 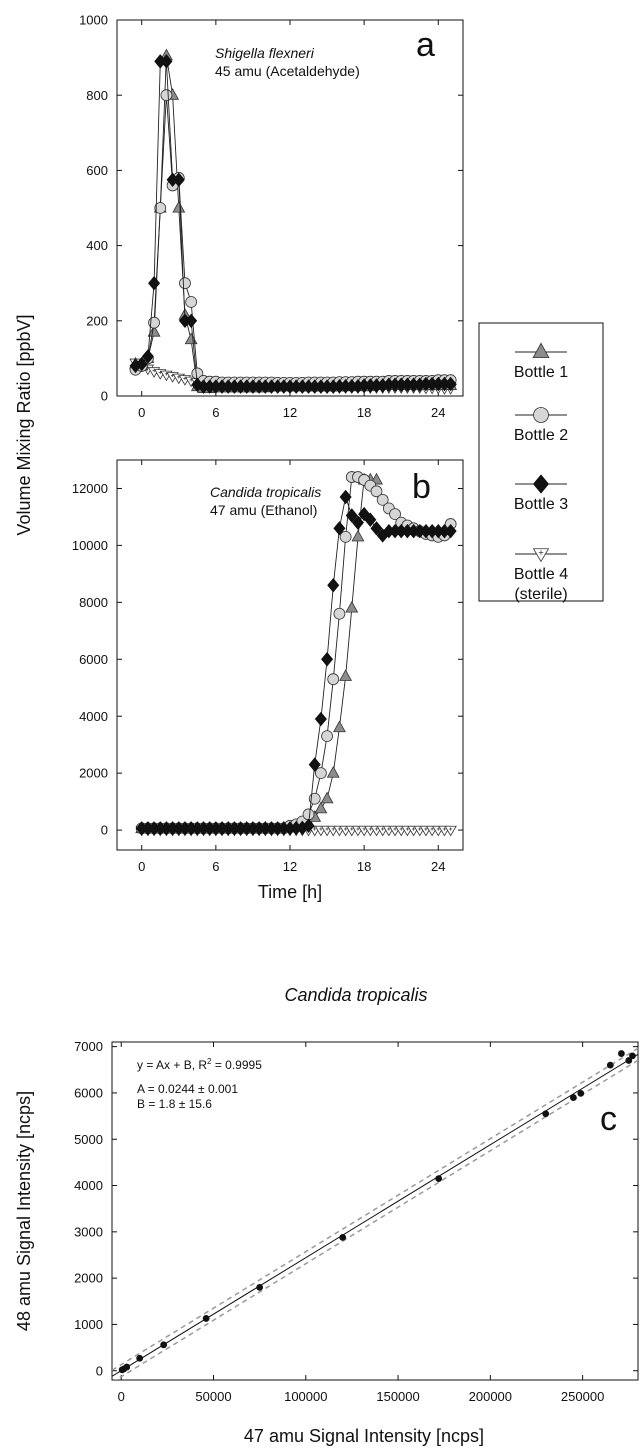 I want to click on panel-a-ytick-label: 800, so click(x=97, y=95).